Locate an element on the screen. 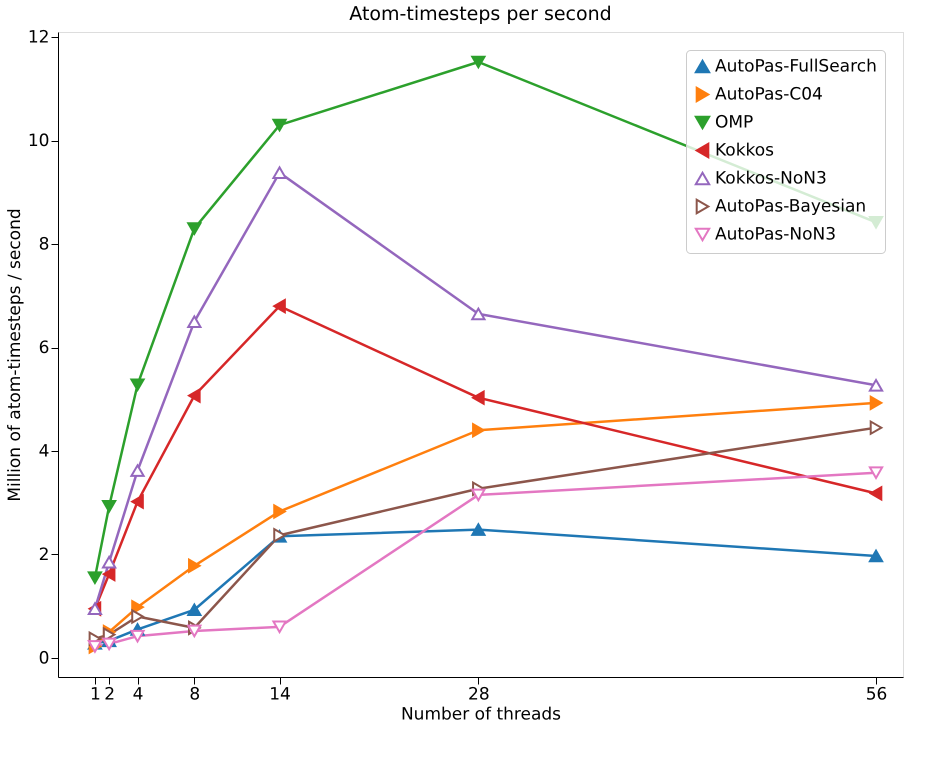 The width and height of the screenshot is (944, 762). legend-label: AutoPas-C04 is located at coordinates (769, 94).